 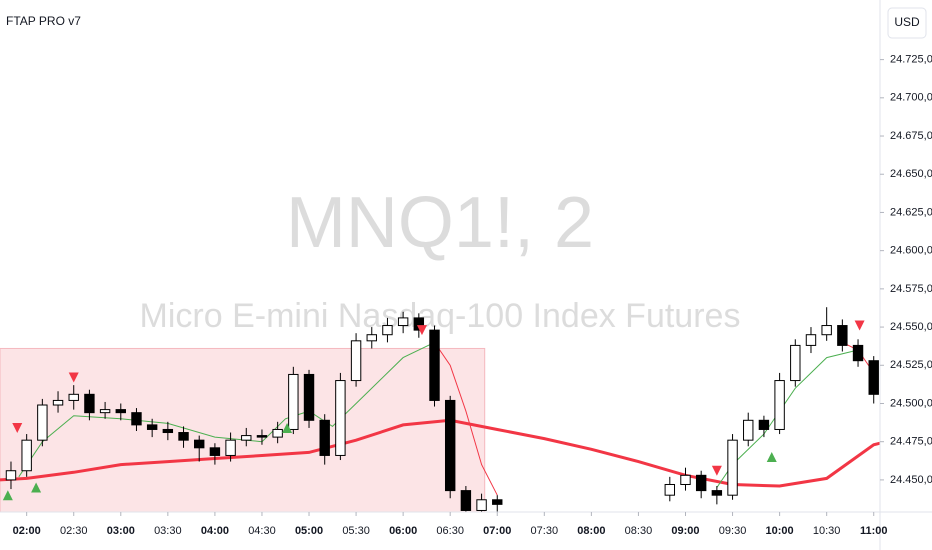 What do you see at coordinates (309, 531) in the screenshot?
I see `x-tick-label: 05:00` at bounding box center [309, 531].